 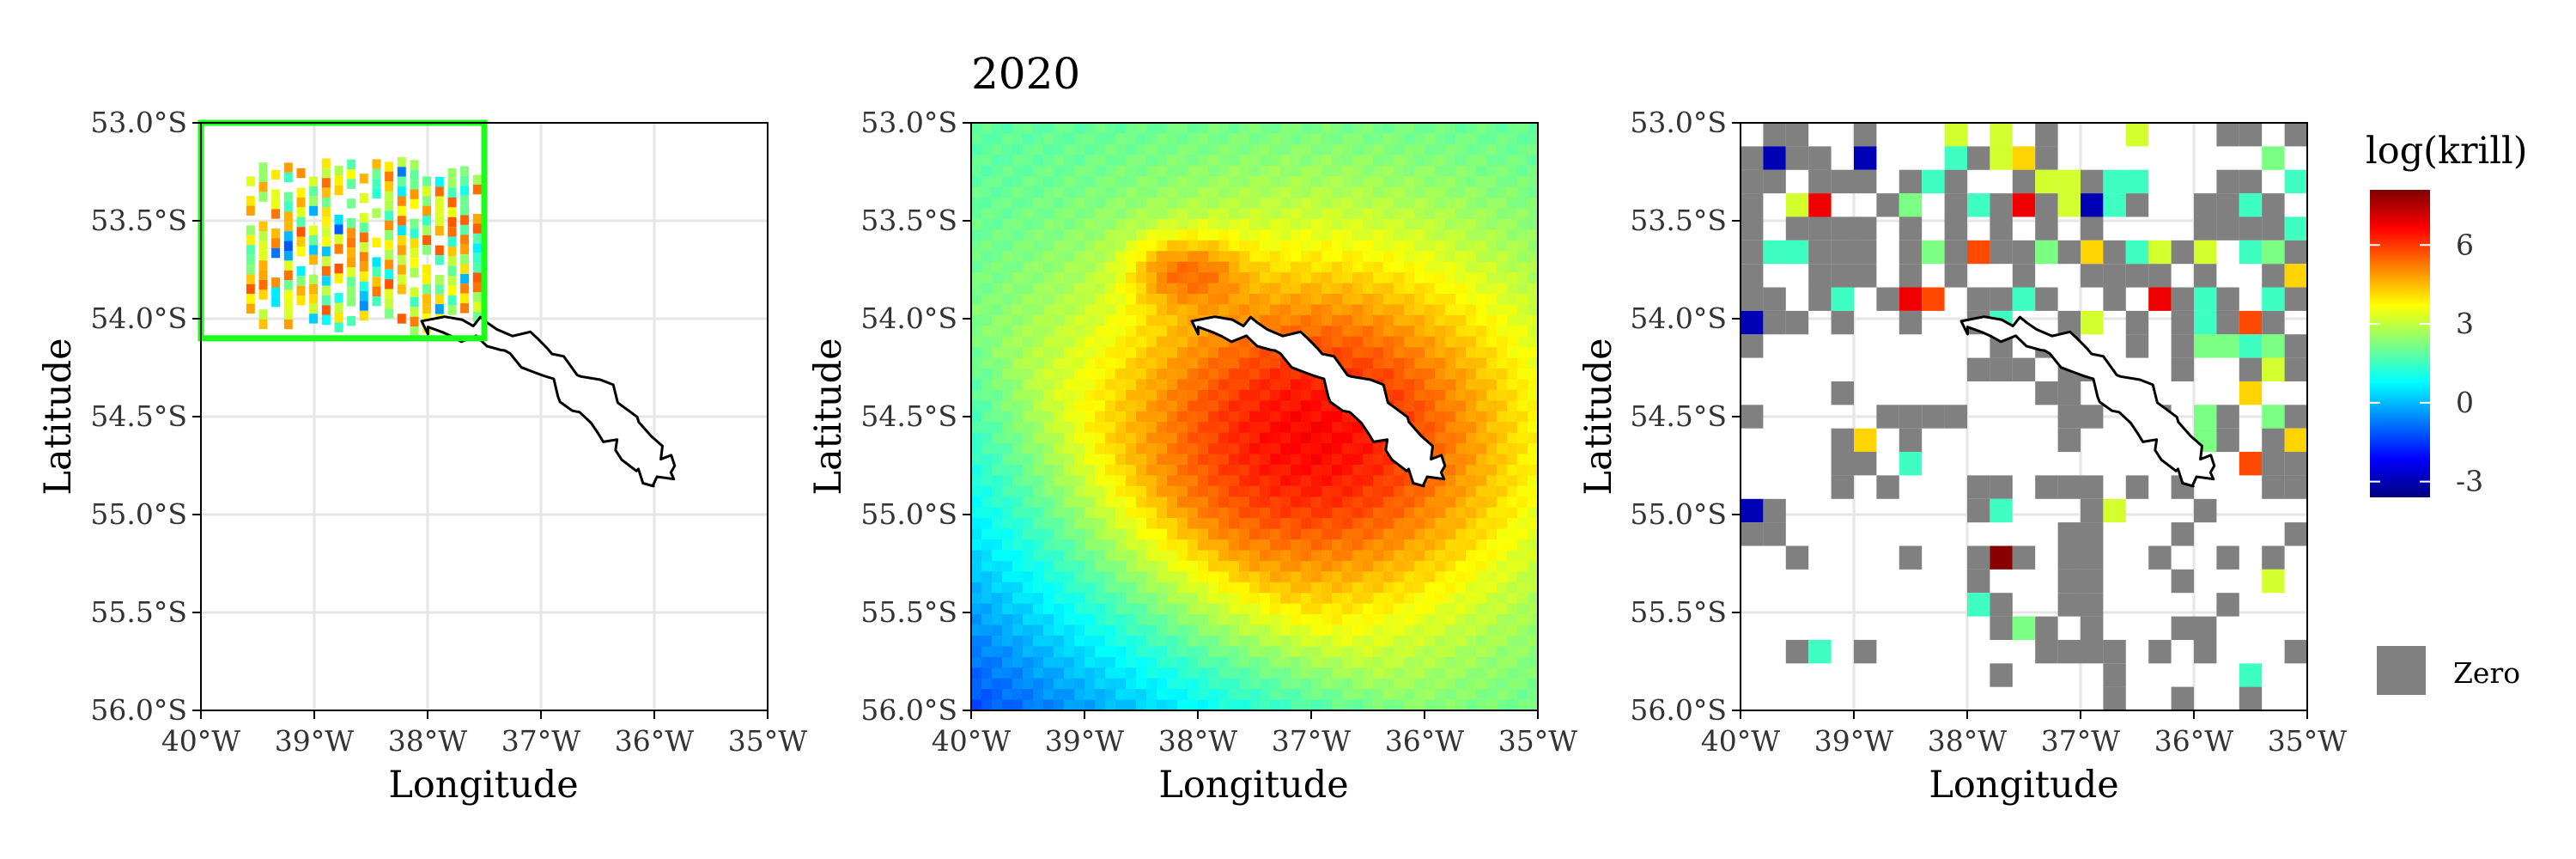 What do you see at coordinates (1678, 123) in the screenshot?
I see `y-tick-label: 53.0°S` at bounding box center [1678, 123].